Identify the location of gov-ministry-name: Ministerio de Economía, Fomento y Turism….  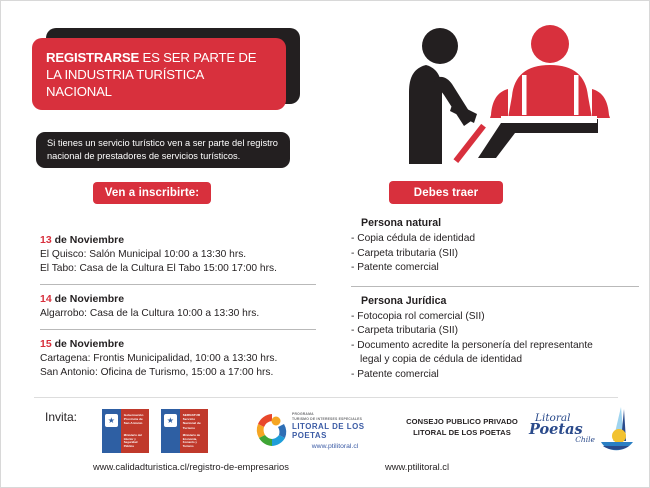
(191, 440).